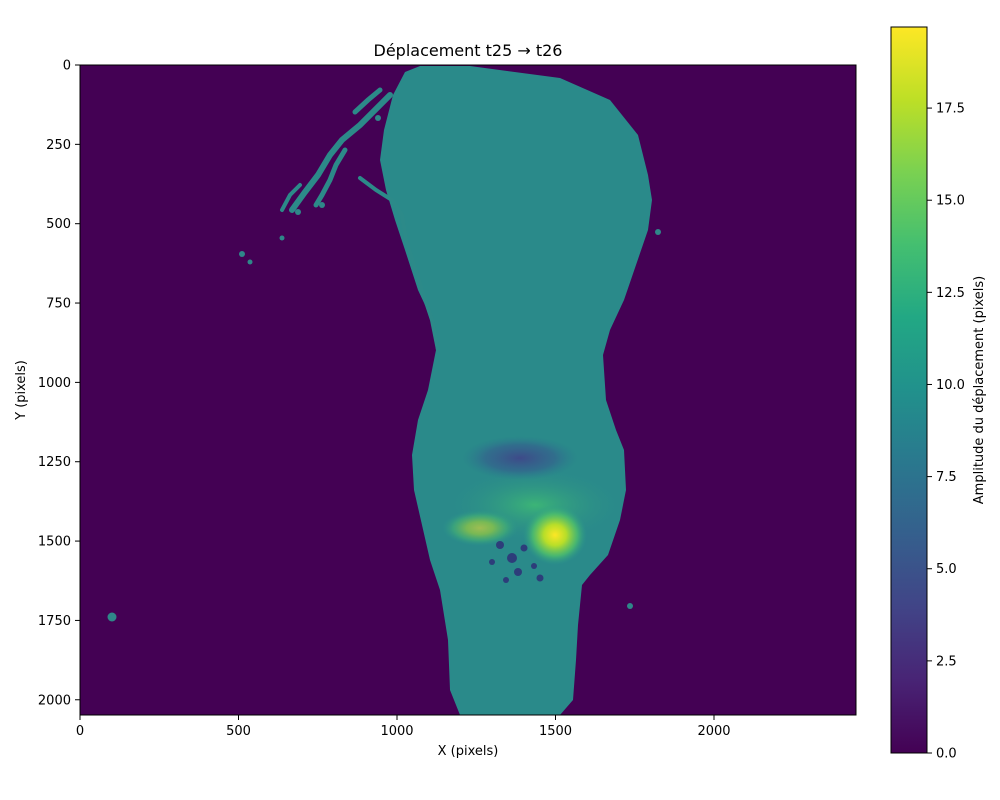 Image resolution: width=1000 pixels, height=800 pixels. I want to click on y-tick-label: 250, so click(58, 145).